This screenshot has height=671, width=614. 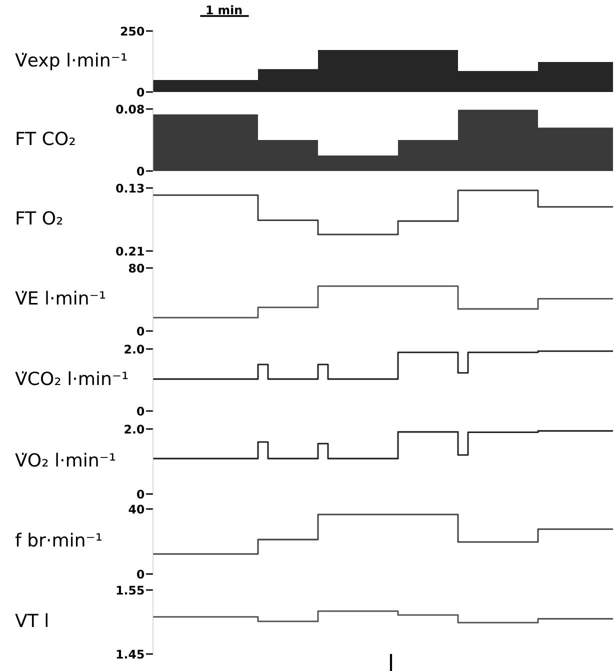 I want to click on y-tick-label: 1.45, so click(x=130, y=654).